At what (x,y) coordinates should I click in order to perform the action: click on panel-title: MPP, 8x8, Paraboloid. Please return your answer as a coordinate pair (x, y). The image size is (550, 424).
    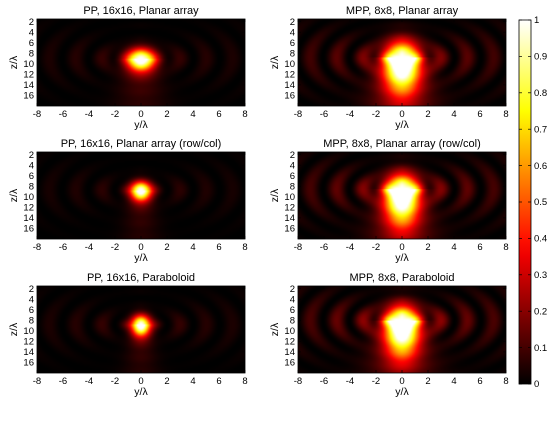
    Looking at the image, I should click on (402, 278).